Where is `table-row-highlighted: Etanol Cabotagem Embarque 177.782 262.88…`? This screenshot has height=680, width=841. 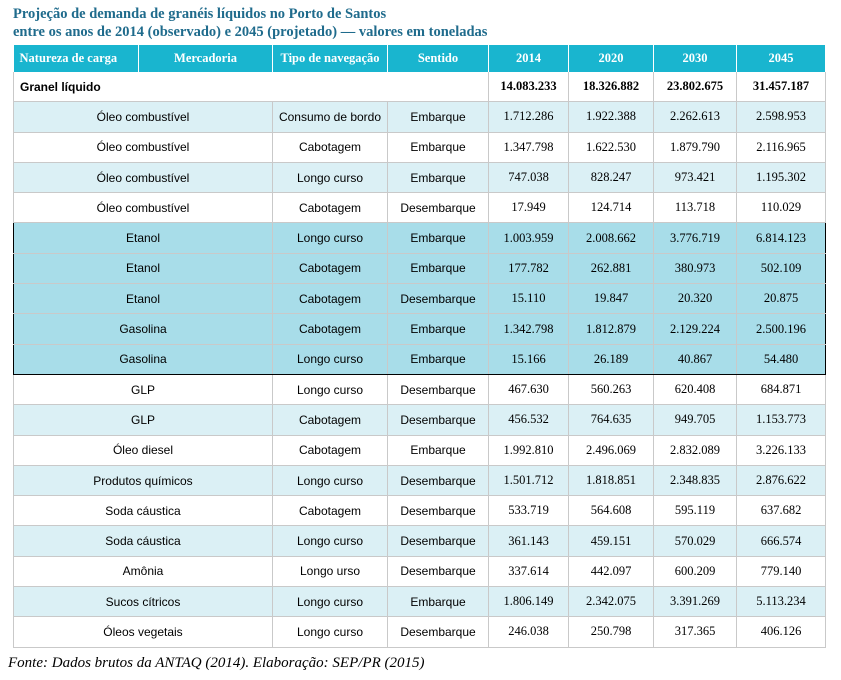 table-row-highlighted: Etanol Cabotagem Embarque 177.782 262.88… is located at coordinates (419, 269).